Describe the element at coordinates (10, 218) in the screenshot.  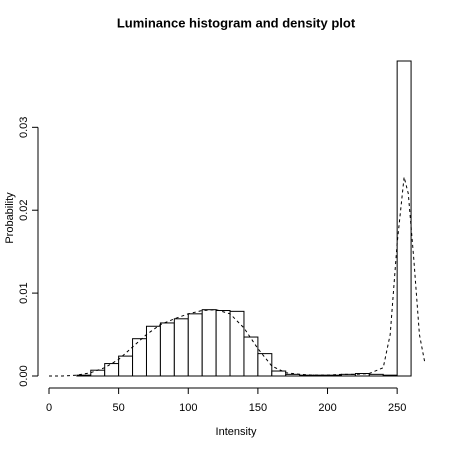
I see `y-axis-label: Probability` at that location.